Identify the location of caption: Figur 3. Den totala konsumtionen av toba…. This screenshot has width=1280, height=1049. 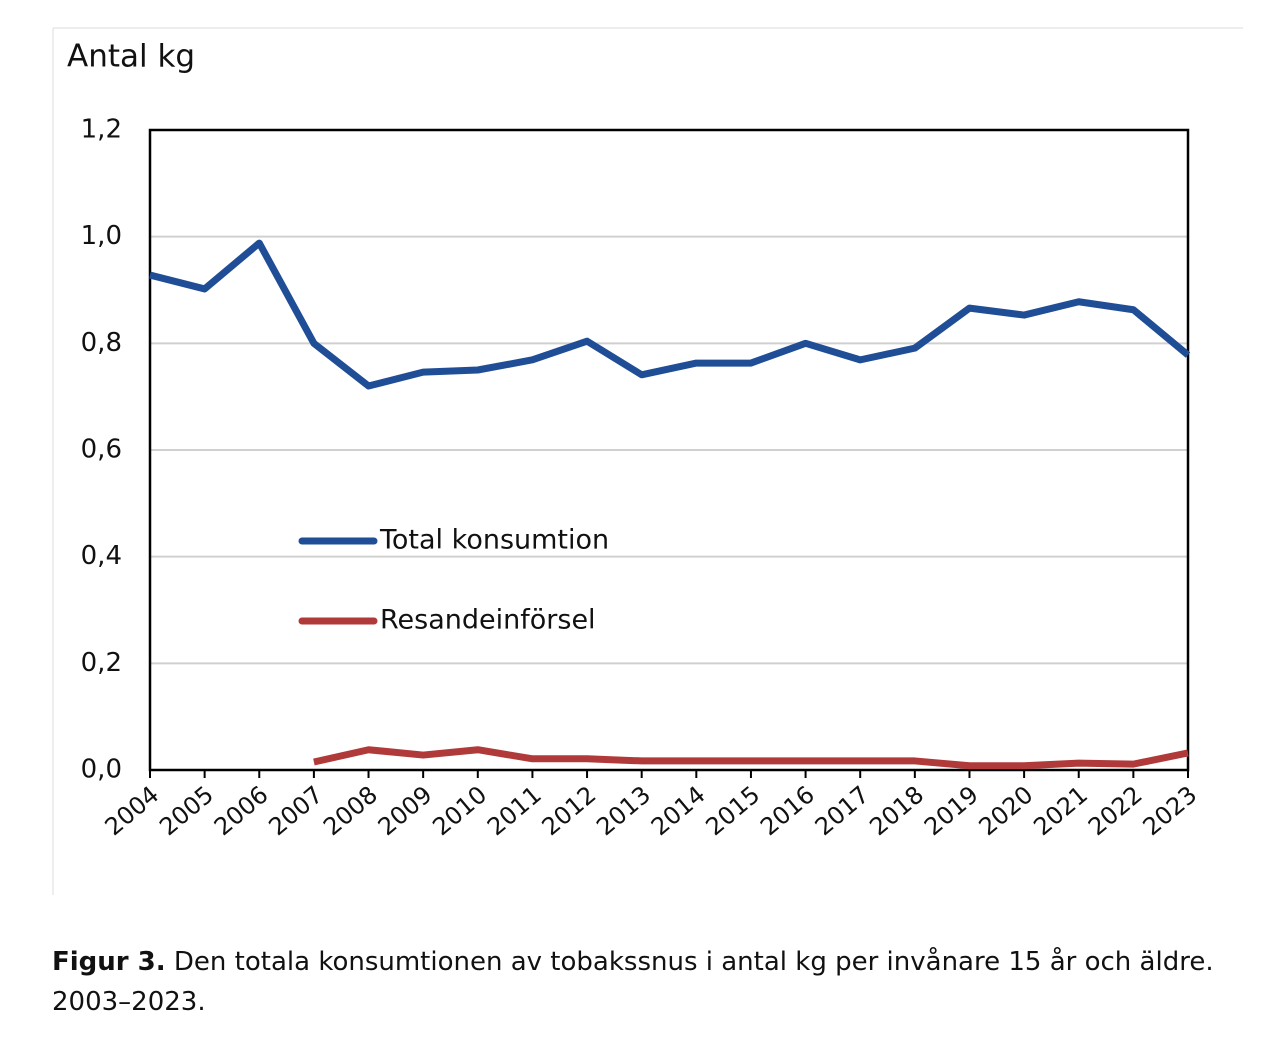
(647, 982).